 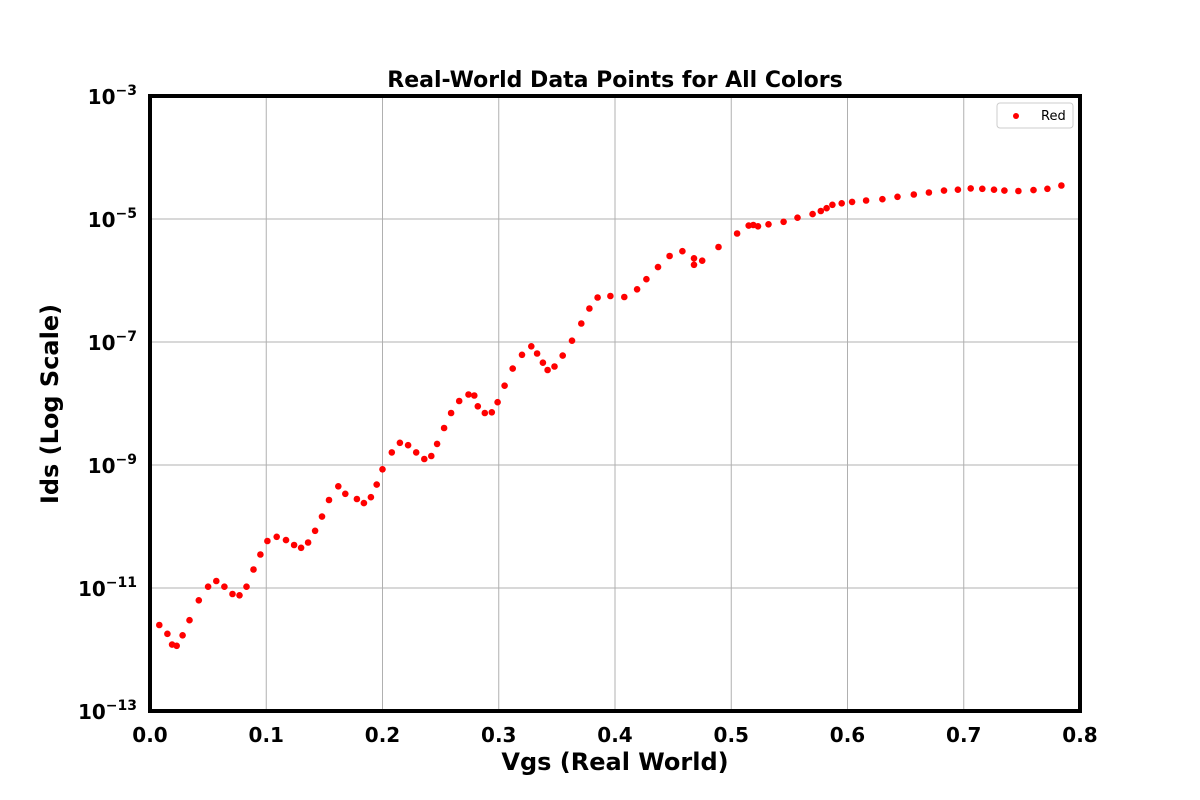 I want to click on legend-label: Red, so click(x=1053, y=116).